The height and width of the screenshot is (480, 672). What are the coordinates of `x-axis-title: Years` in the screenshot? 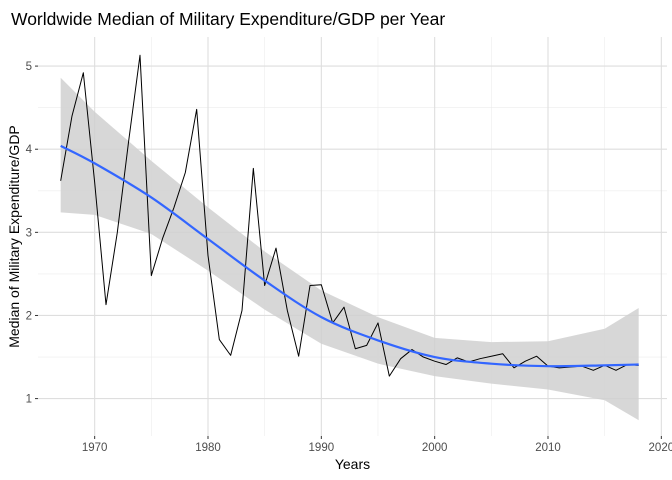 It's located at (352, 464).